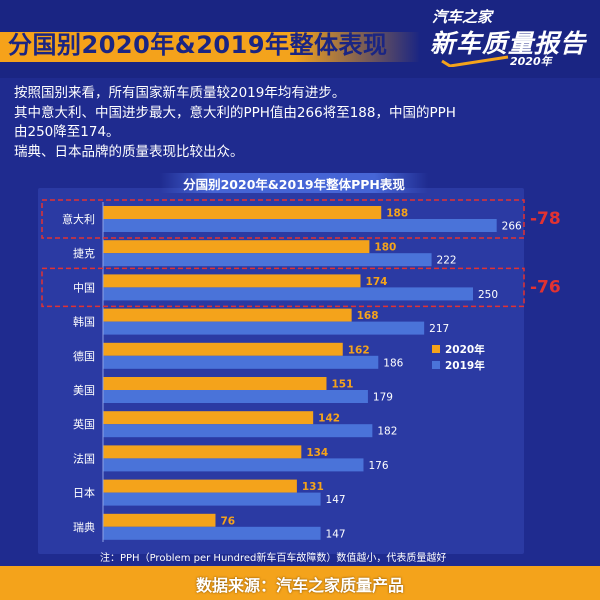 Image resolution: width=600 pixels, height=600 pixels. I want to click on category-label: 英国, so click(84, 424).